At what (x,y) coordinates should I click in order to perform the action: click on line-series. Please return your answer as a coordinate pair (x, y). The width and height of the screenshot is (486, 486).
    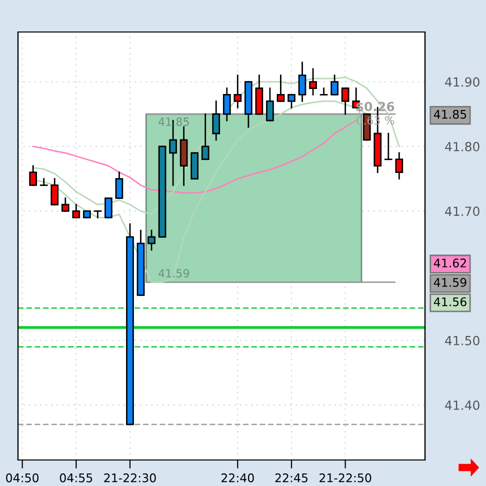
    Looking at the image, I should click on (194, 157).